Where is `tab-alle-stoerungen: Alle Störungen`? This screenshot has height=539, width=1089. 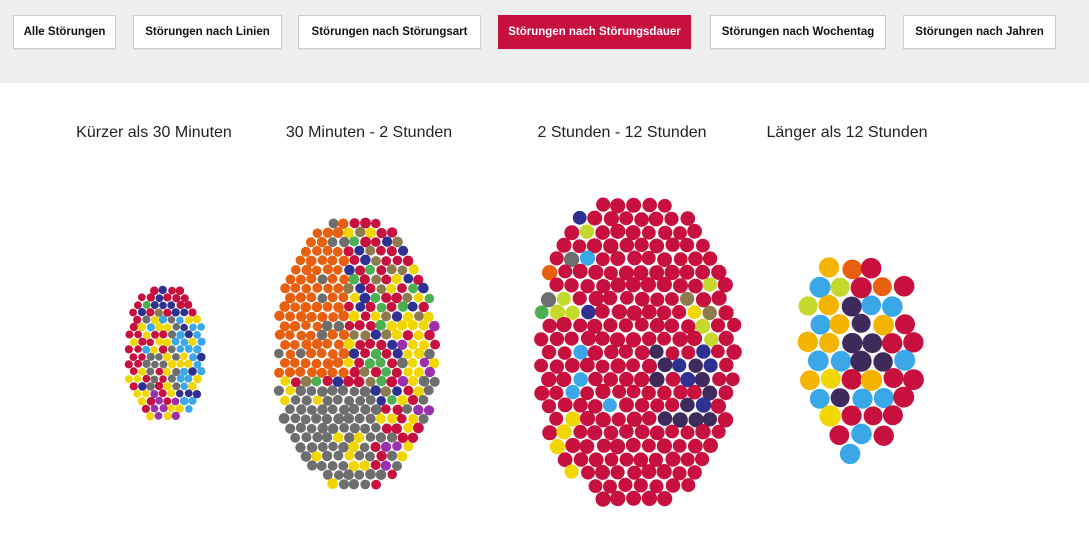 tab-alle-stoerungen: Alle Störungen is located at coordinates (64, 32).